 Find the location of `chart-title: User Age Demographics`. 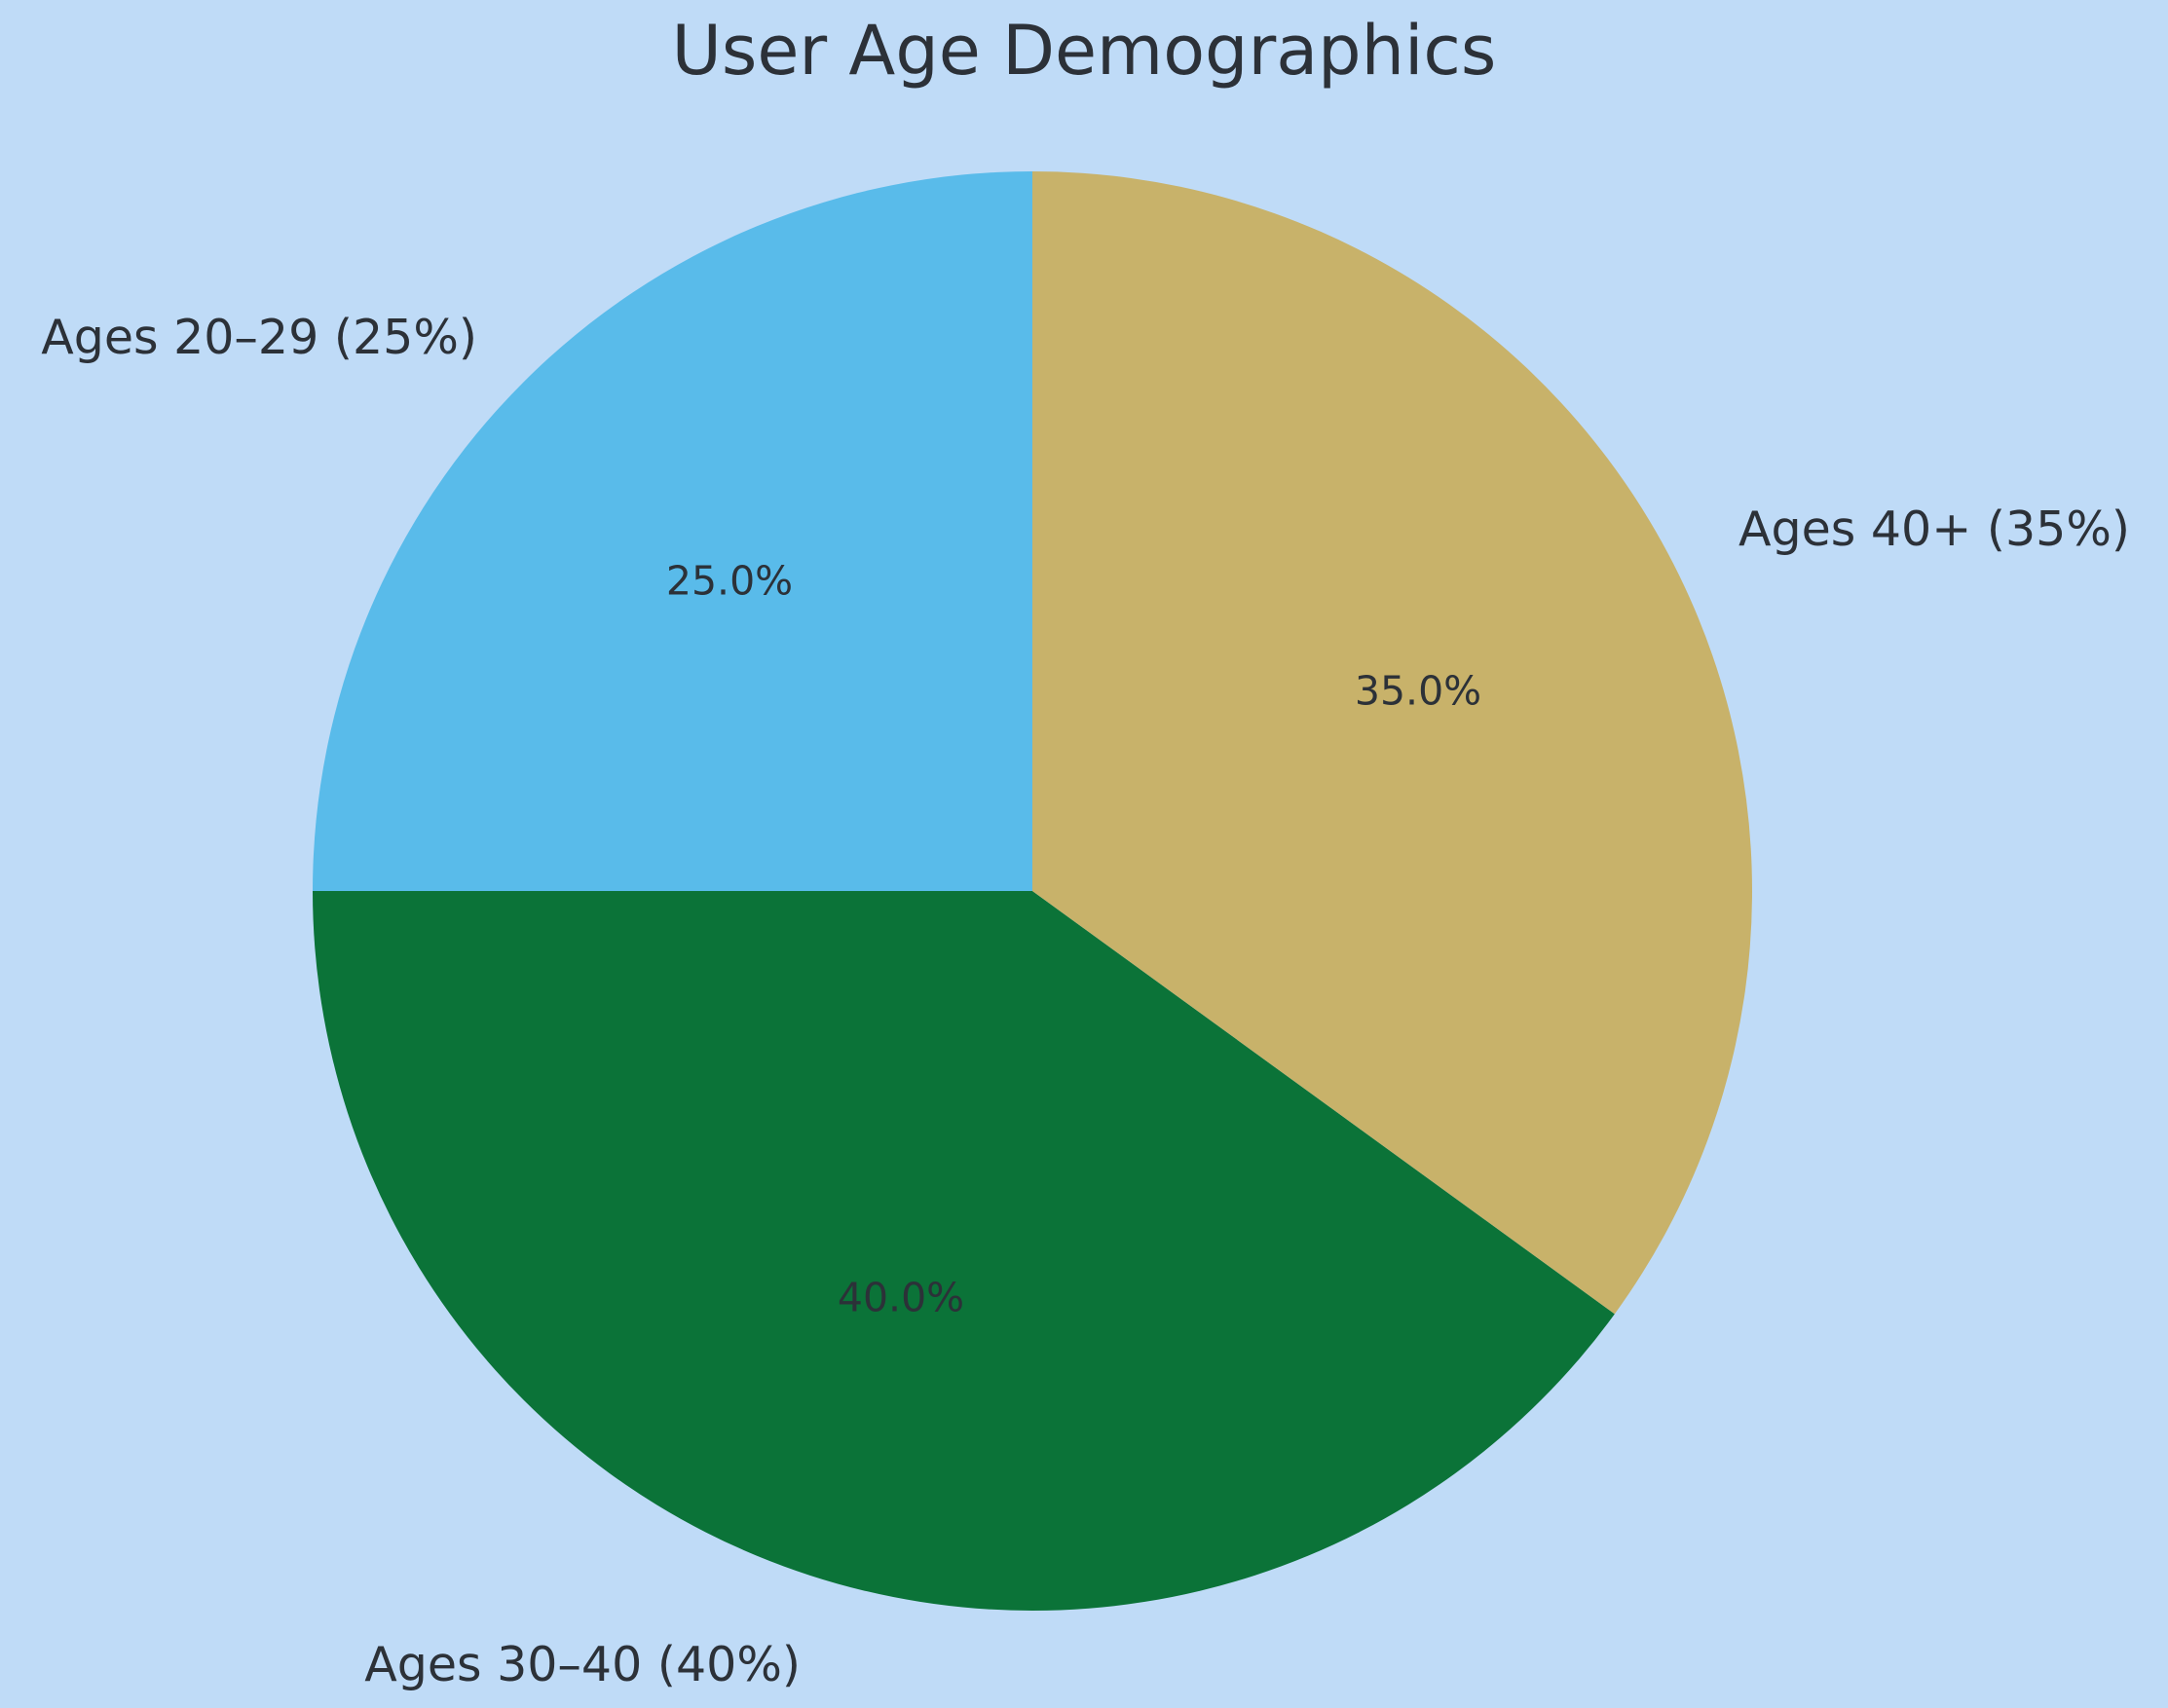

chart-title: User Age Demographics is located at coordinates (1084, 51).